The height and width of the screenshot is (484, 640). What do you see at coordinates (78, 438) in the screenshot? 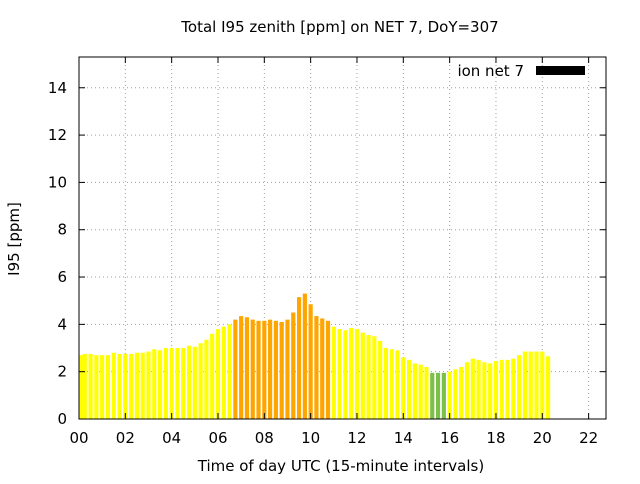
I see `x-tick-label: 00` at bounding box center [78, 438].